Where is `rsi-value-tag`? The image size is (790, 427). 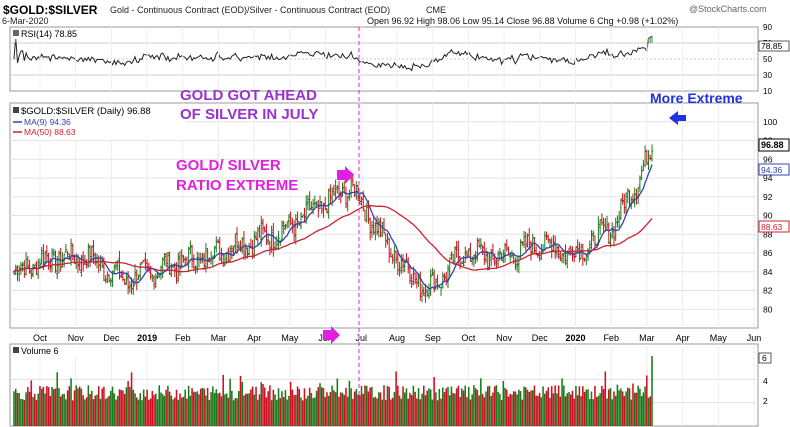
rsi-value-tag is located at coordinates (774, 46).